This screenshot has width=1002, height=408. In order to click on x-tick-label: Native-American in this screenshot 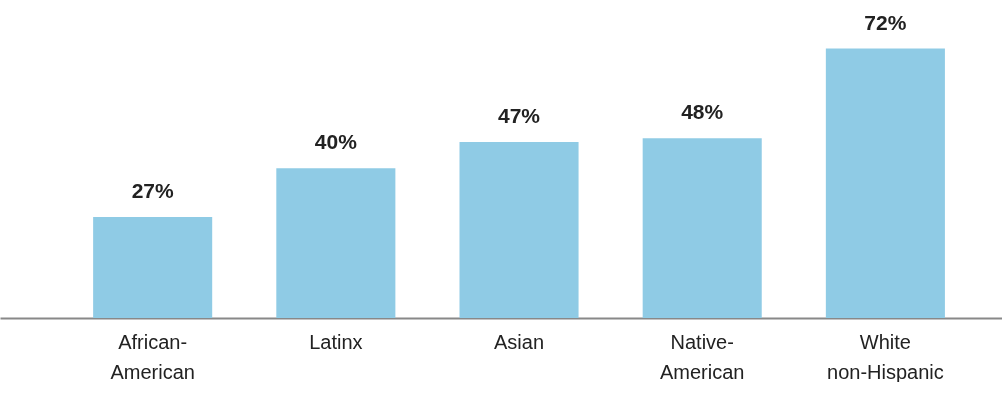, I will do `click(702, 356)`.